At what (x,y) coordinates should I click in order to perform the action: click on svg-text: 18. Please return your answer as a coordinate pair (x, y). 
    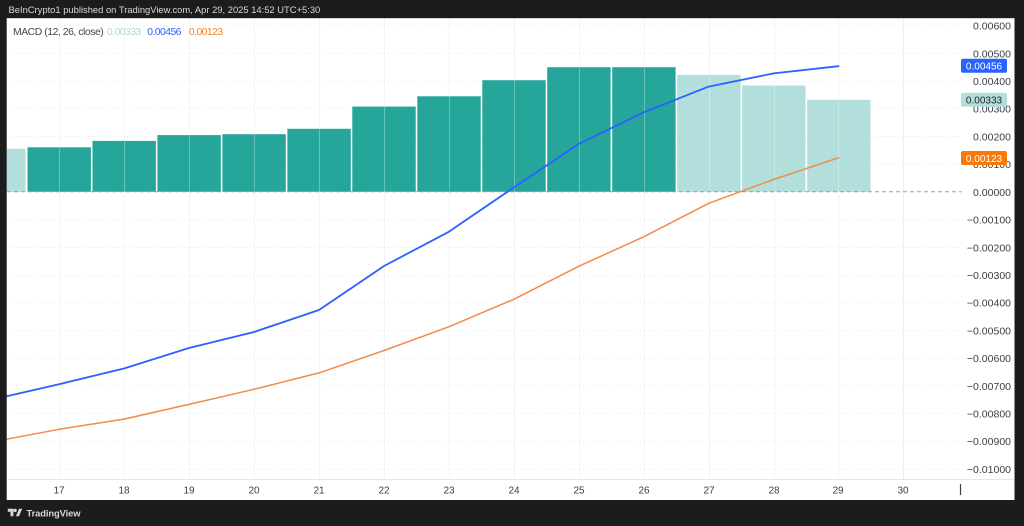
    Looking at the image, I should click on (124, 491).